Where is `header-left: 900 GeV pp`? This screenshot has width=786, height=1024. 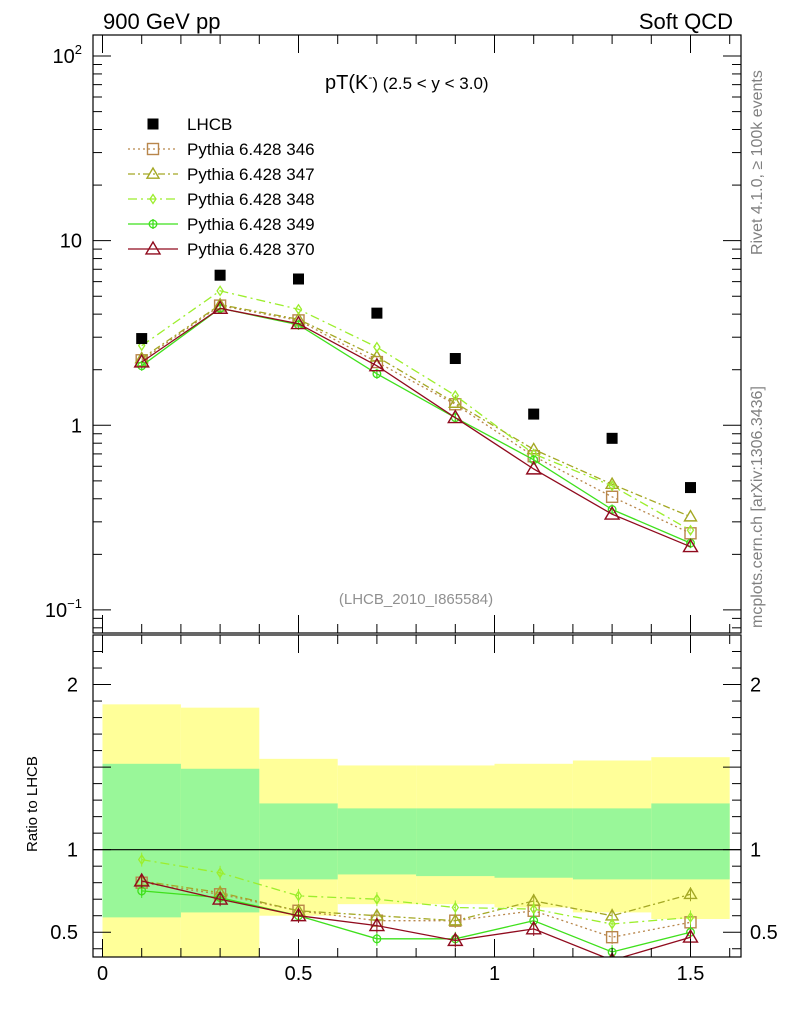
header-left: 900 GeV pp is located at coordinates (161, 21).